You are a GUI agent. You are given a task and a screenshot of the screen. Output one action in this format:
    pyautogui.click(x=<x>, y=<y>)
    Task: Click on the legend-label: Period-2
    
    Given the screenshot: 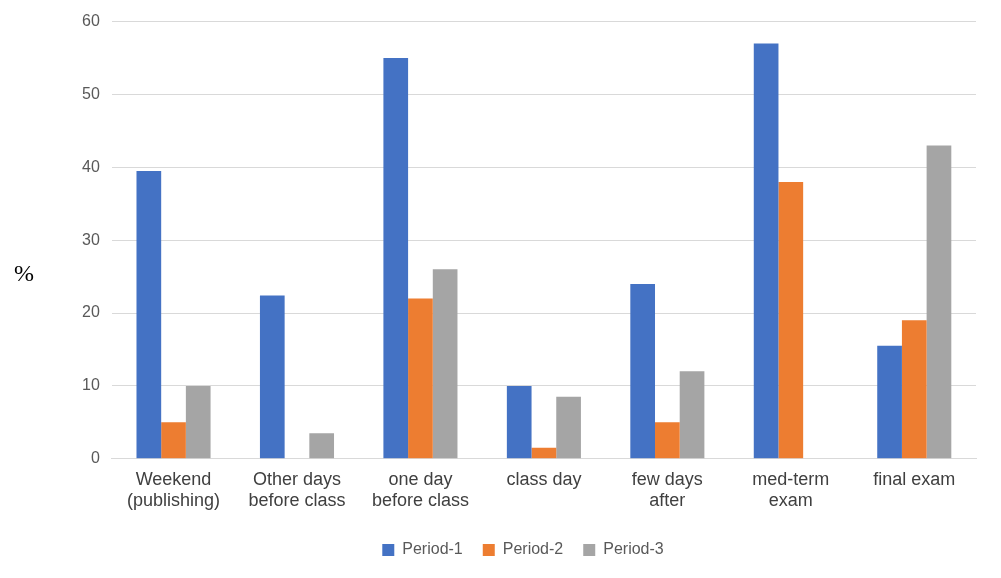 What is the action you would take?
    pyautogui.click(x=533, y=549)
    